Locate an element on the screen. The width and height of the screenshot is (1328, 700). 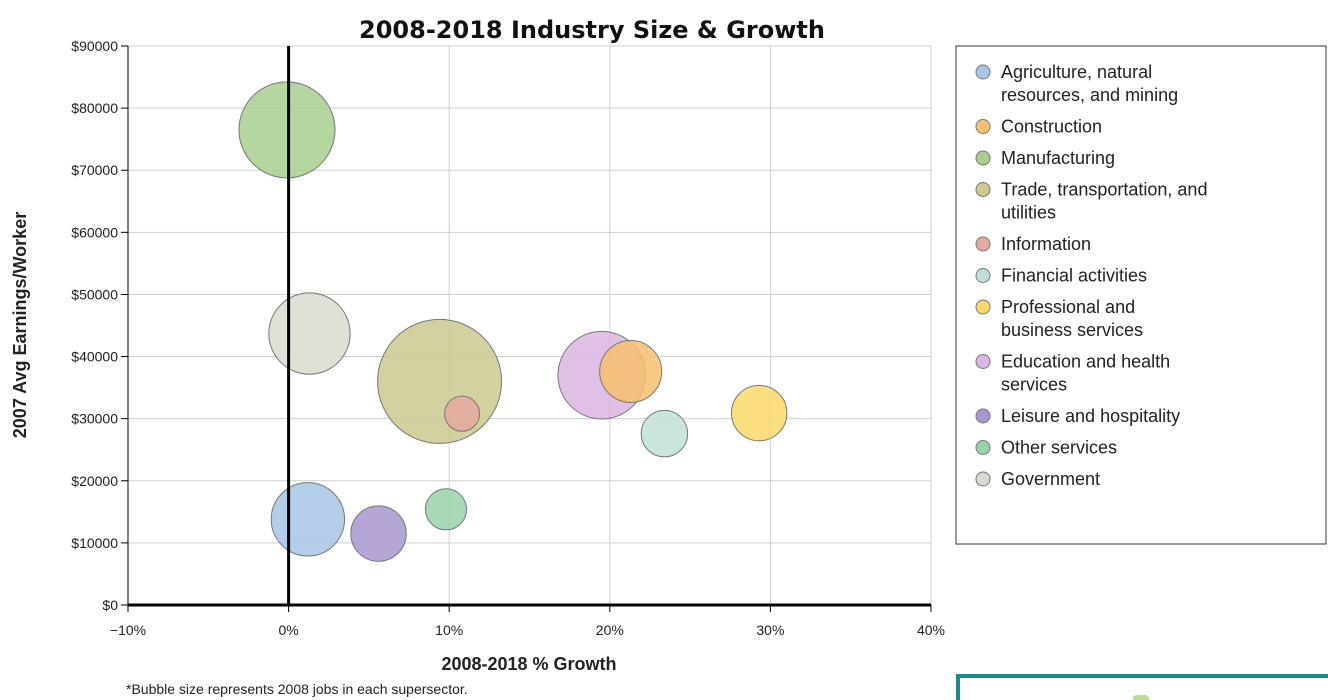
x-tick-label: 0% is located at coordinates (288, 630).